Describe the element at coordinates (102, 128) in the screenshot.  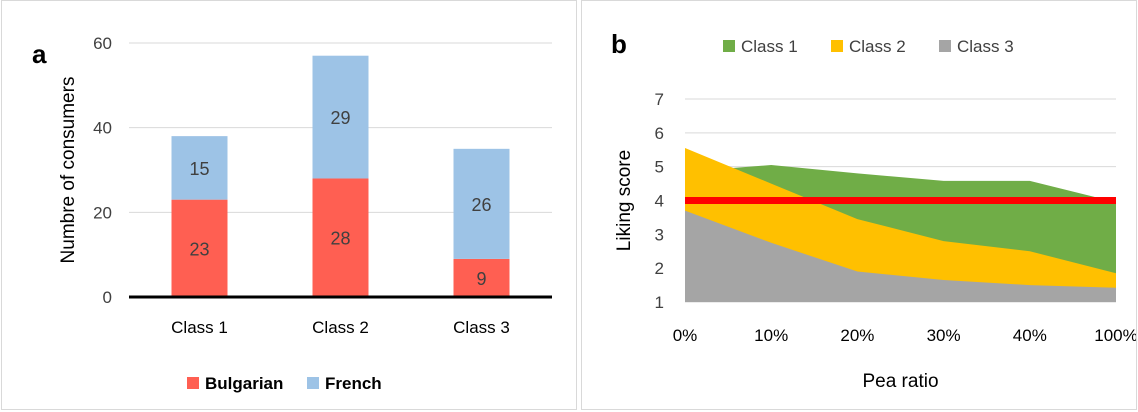
I see `y-tick-label: 40` at that location.